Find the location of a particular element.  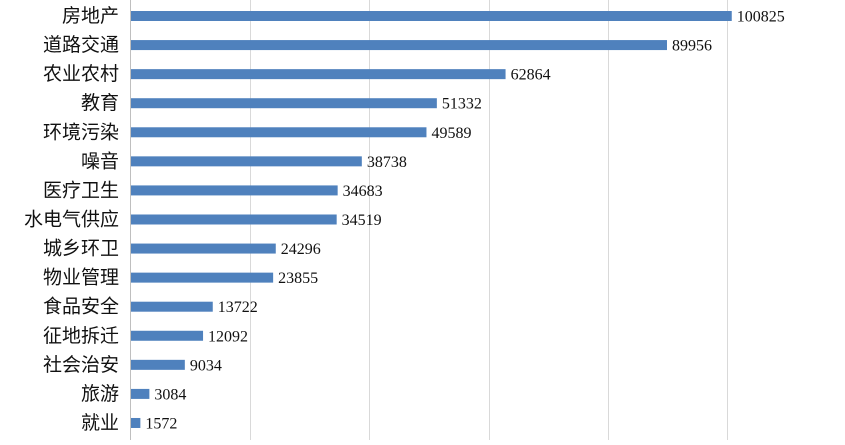

category-label: 城乡环卫 is located at coordinates (81, 249).